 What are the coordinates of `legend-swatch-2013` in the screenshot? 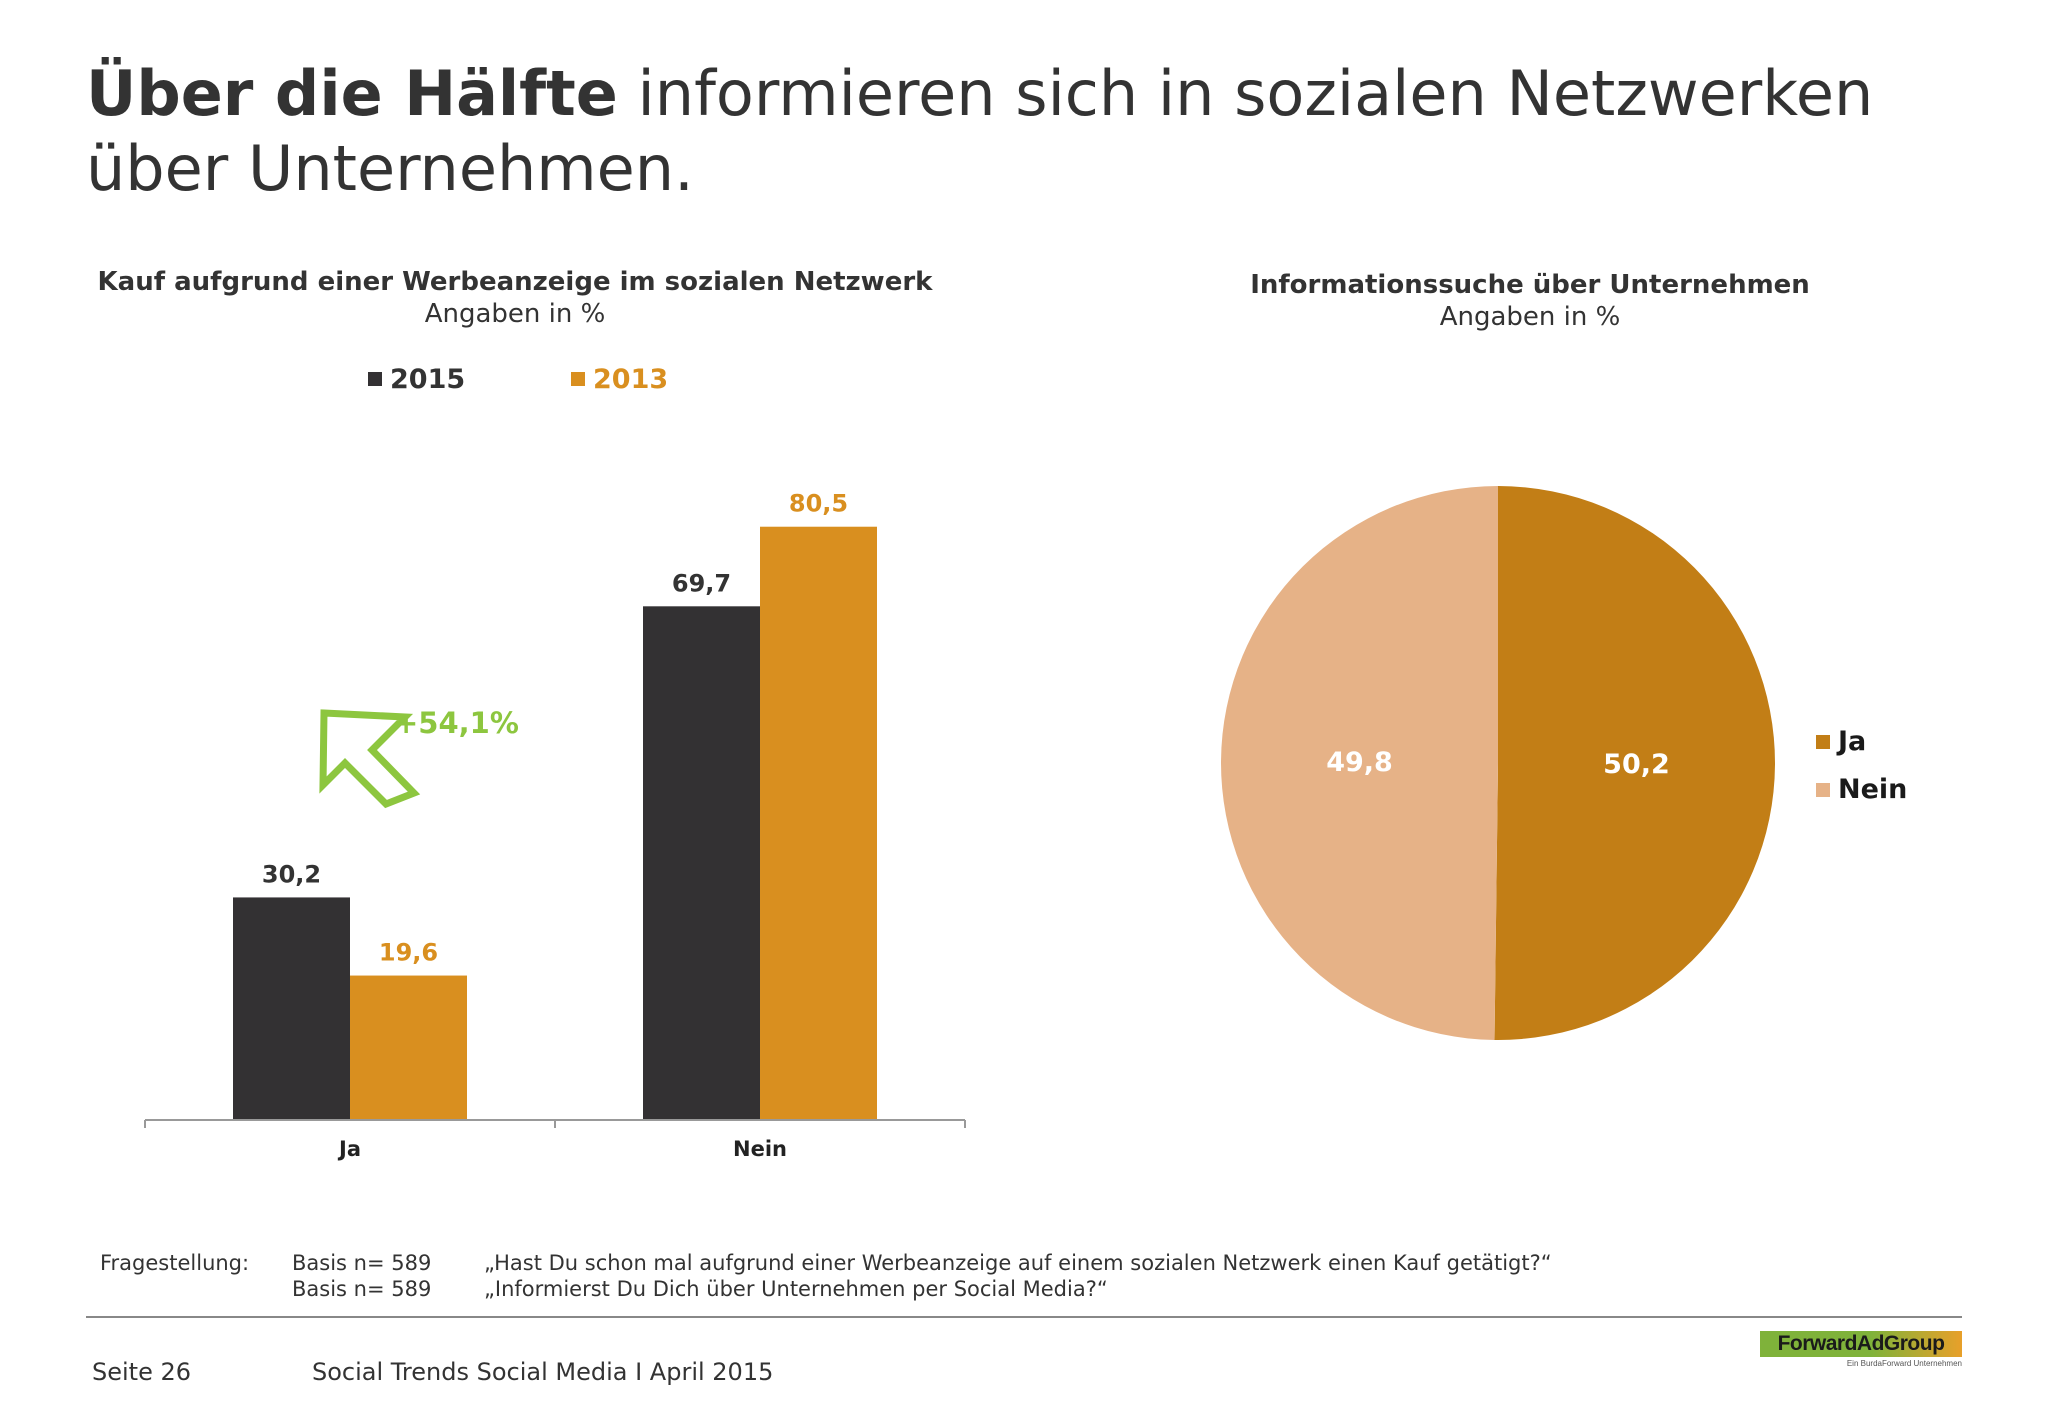 It's located at (578, 379).